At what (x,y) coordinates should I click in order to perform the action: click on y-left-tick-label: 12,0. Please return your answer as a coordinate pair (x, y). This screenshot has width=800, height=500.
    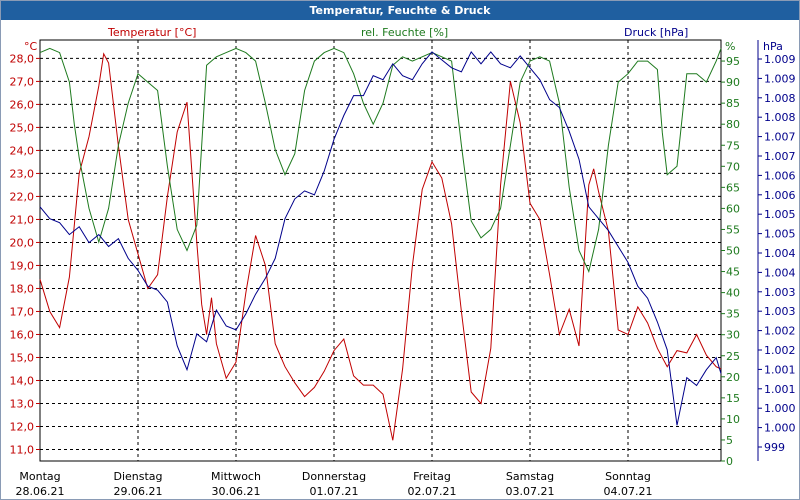
    Looking at the image, I should click on (22, 426).